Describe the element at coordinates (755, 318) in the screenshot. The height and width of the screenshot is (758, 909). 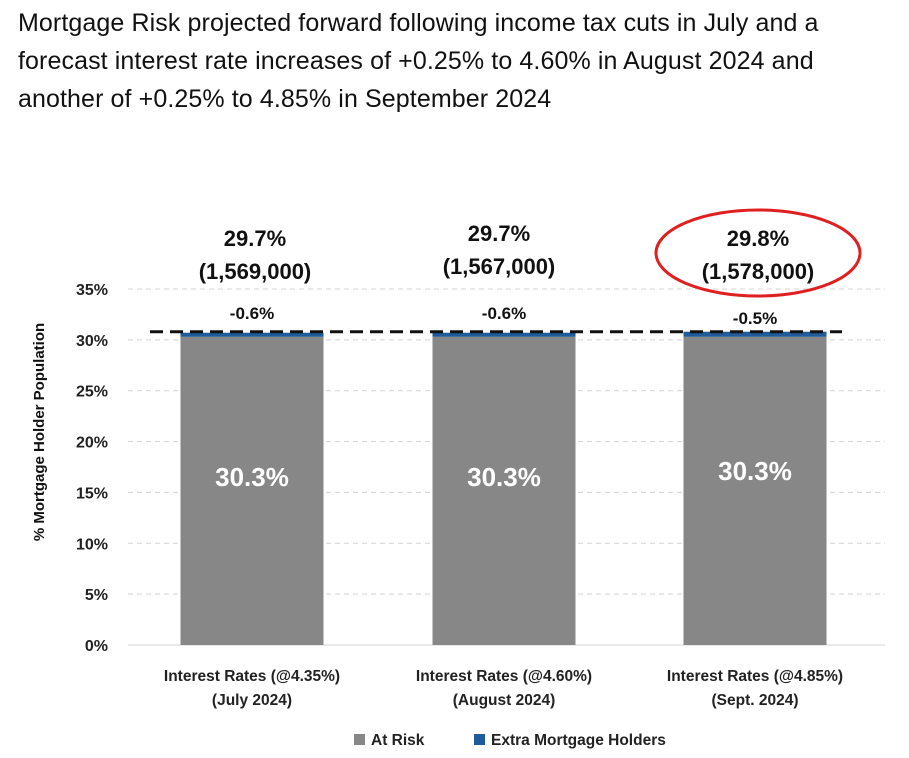
I see `delta-label: -0.5%` at that location.